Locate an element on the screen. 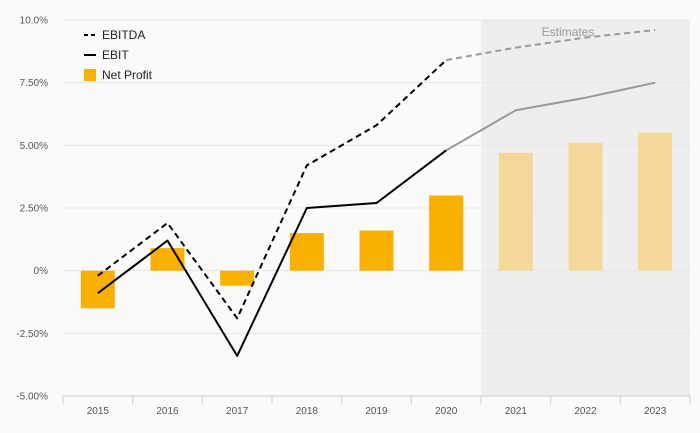 The width and height of the screenshot is (700, 433). estimates-label: Estimates is located at coordinates (568, 32).